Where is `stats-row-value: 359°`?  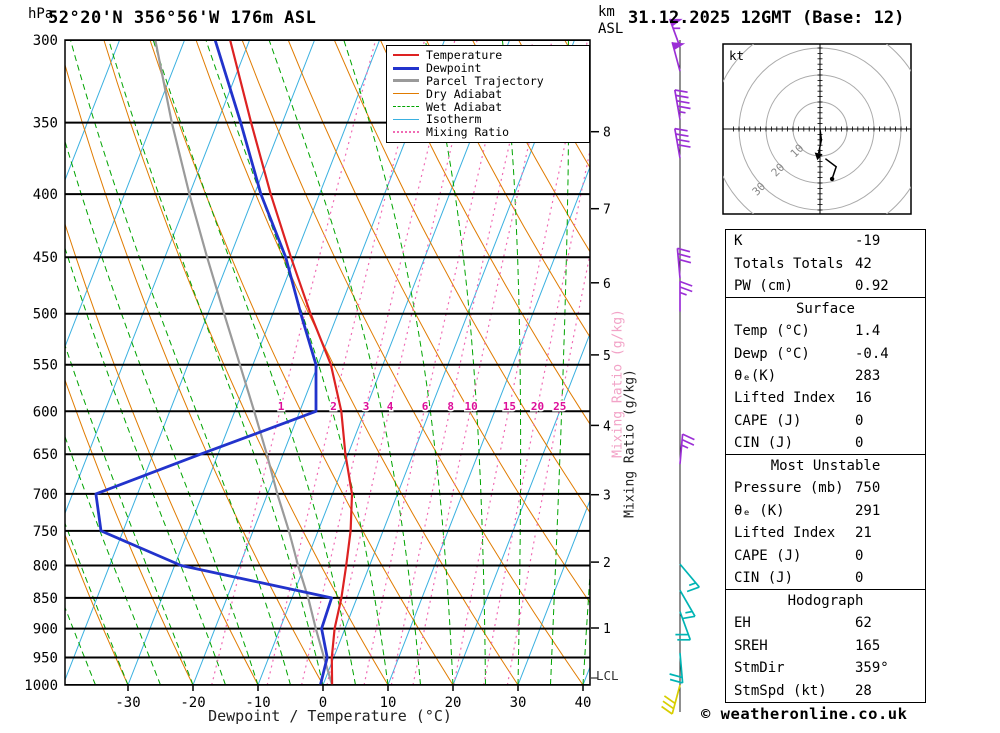 stats-row-value: 359° is located at coordinates (872, 668).